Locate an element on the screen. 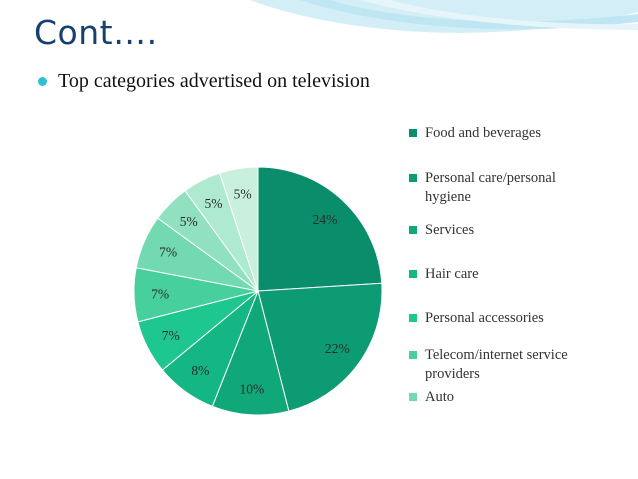  pie-labels: 24% 22% 10% 8% 7% 7% 7% 5% 5% 5% is located at coordinates (250, 292).